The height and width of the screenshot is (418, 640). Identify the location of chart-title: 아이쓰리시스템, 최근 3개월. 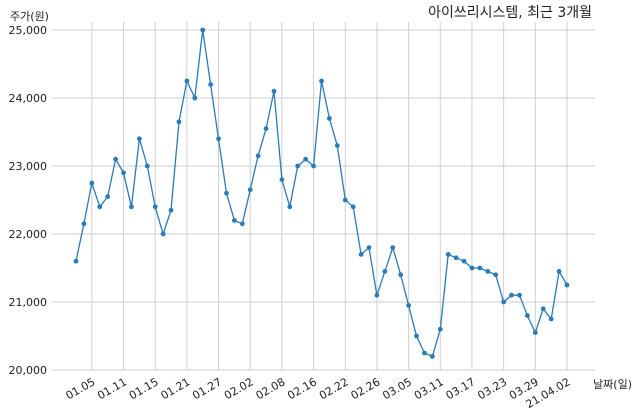
(510, 13).